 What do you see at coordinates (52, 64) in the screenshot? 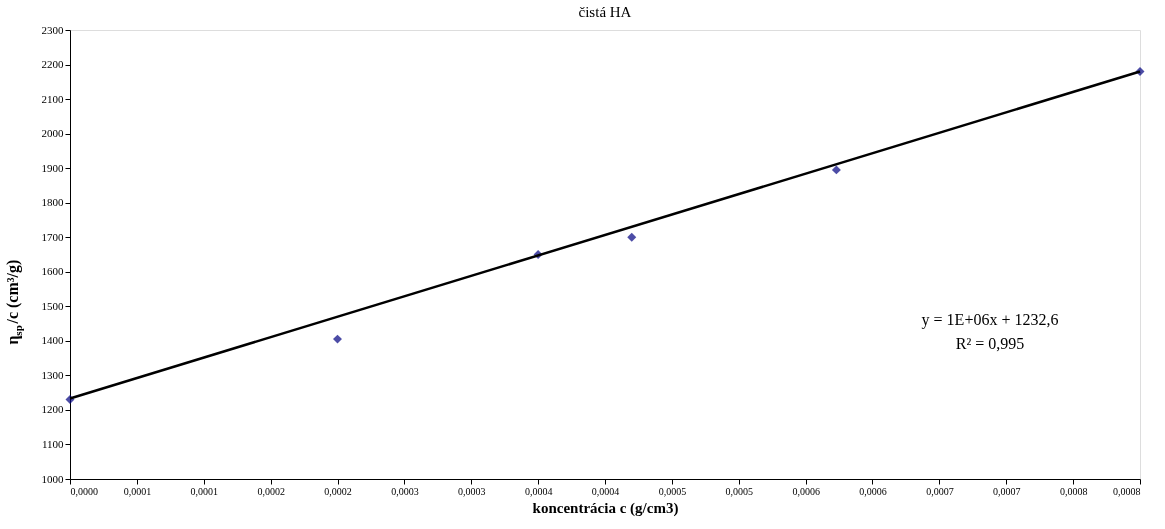
I see `y-tick-label: 2200` at bounding box center [52, 64].